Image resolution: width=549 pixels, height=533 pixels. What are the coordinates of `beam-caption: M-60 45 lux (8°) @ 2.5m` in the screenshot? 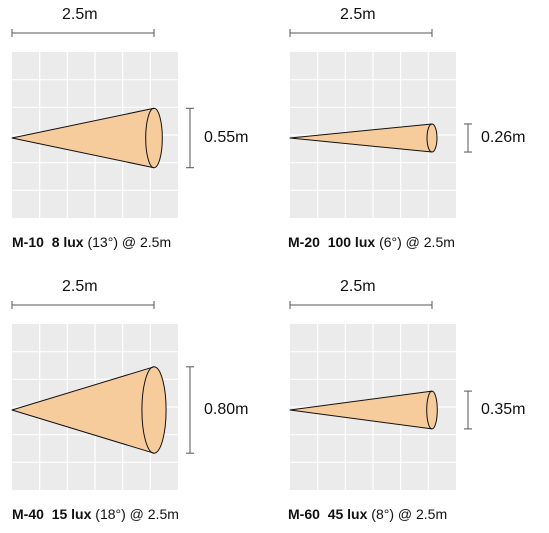 It's located at (367, 514).